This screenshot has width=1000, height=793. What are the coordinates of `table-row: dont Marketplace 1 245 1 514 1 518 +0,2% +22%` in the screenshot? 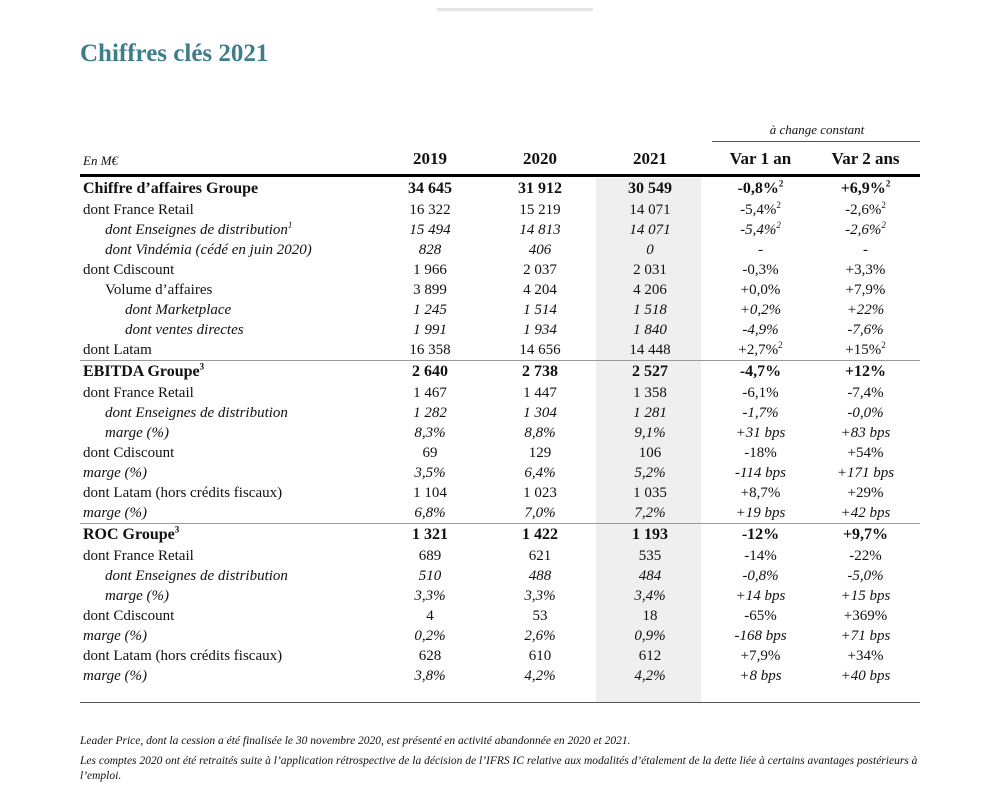 It's located at (500, 310).